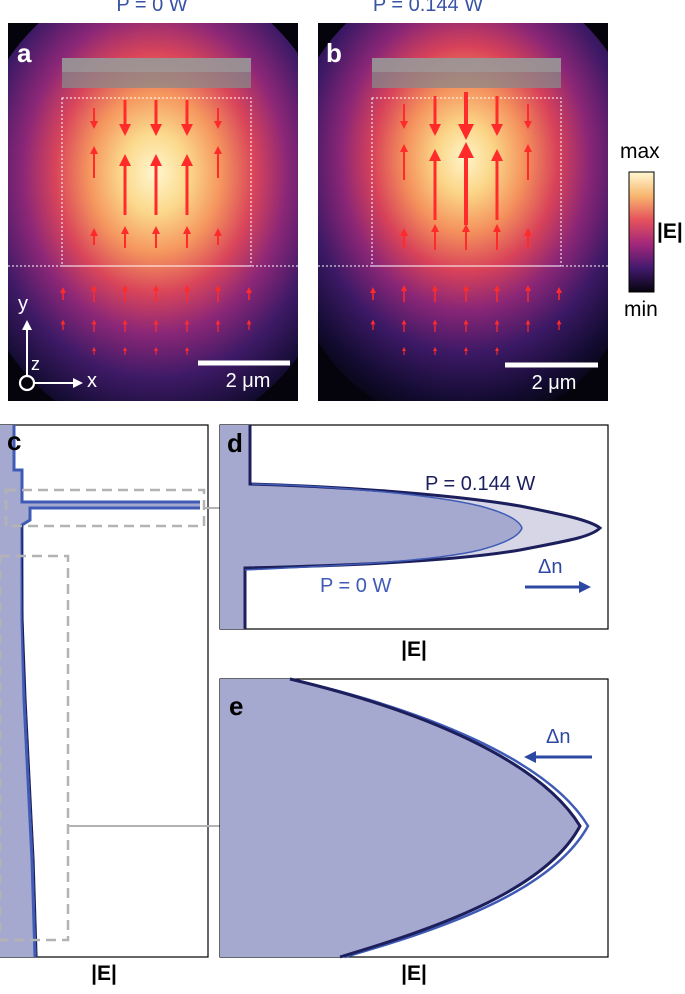 This screenshot has width=685, height=994. Describe the element at coordinates (670, 231) in the screenshot. I see `colorbar-label: |E|` at that location.